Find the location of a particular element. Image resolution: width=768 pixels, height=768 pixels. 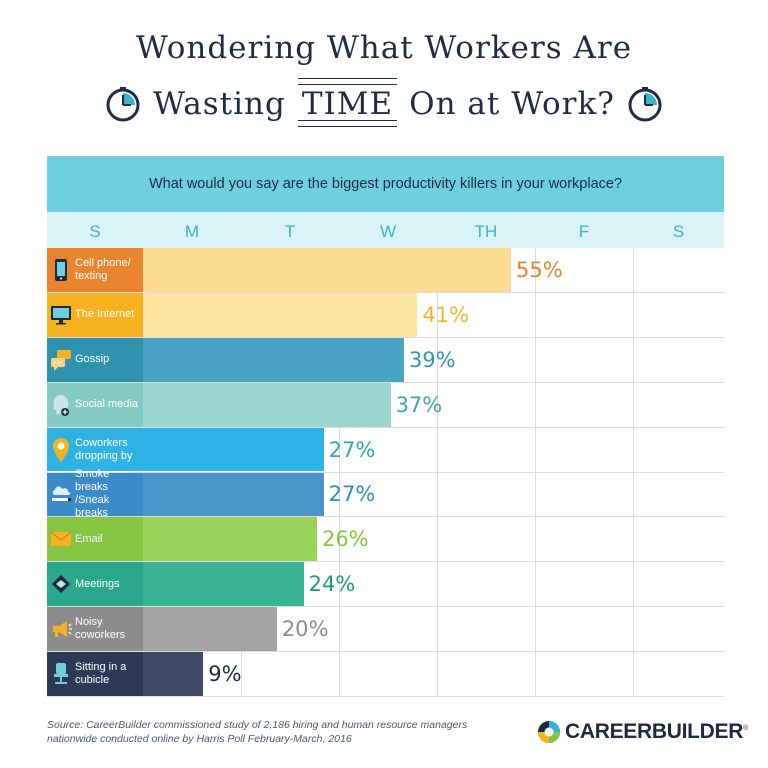

value-label: 24% is located at coordinates (332, 584).